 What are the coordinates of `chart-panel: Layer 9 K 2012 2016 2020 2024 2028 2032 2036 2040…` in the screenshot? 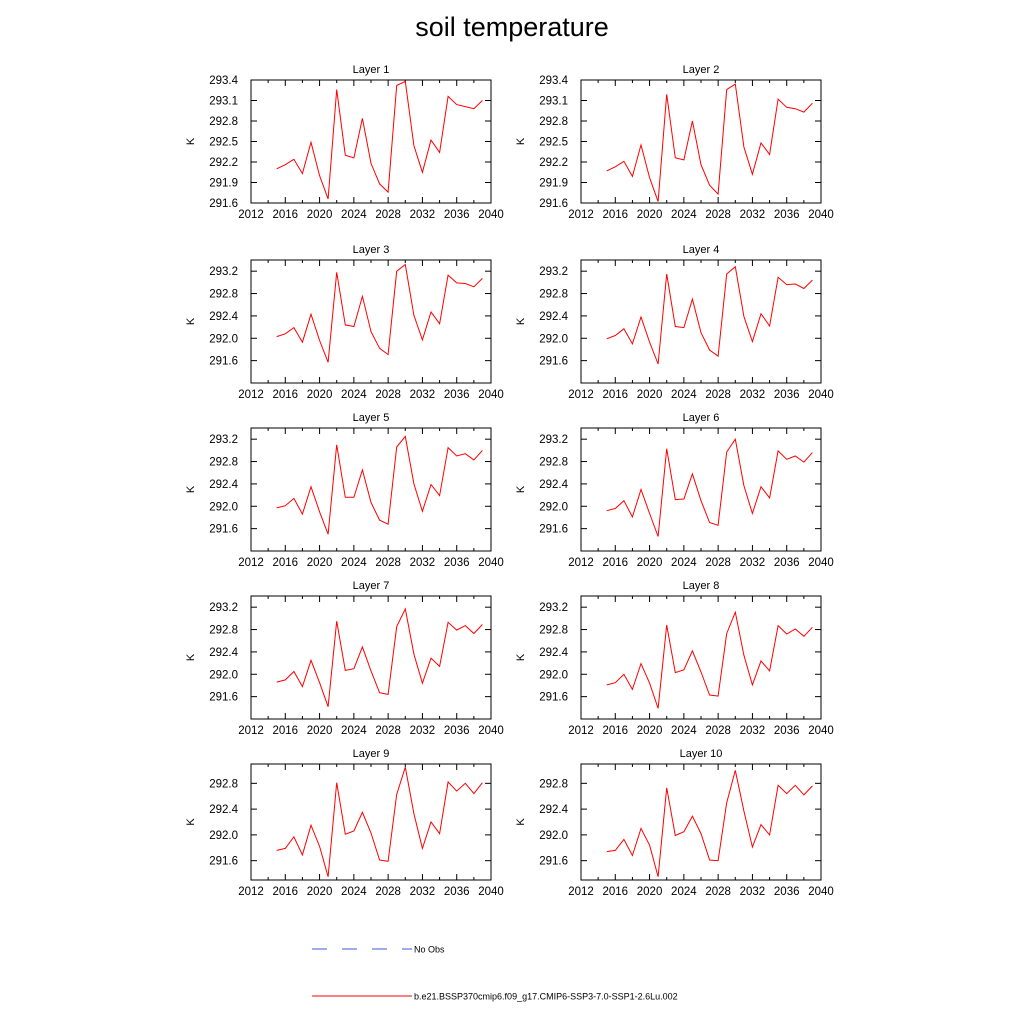 It's located at (344, 823).